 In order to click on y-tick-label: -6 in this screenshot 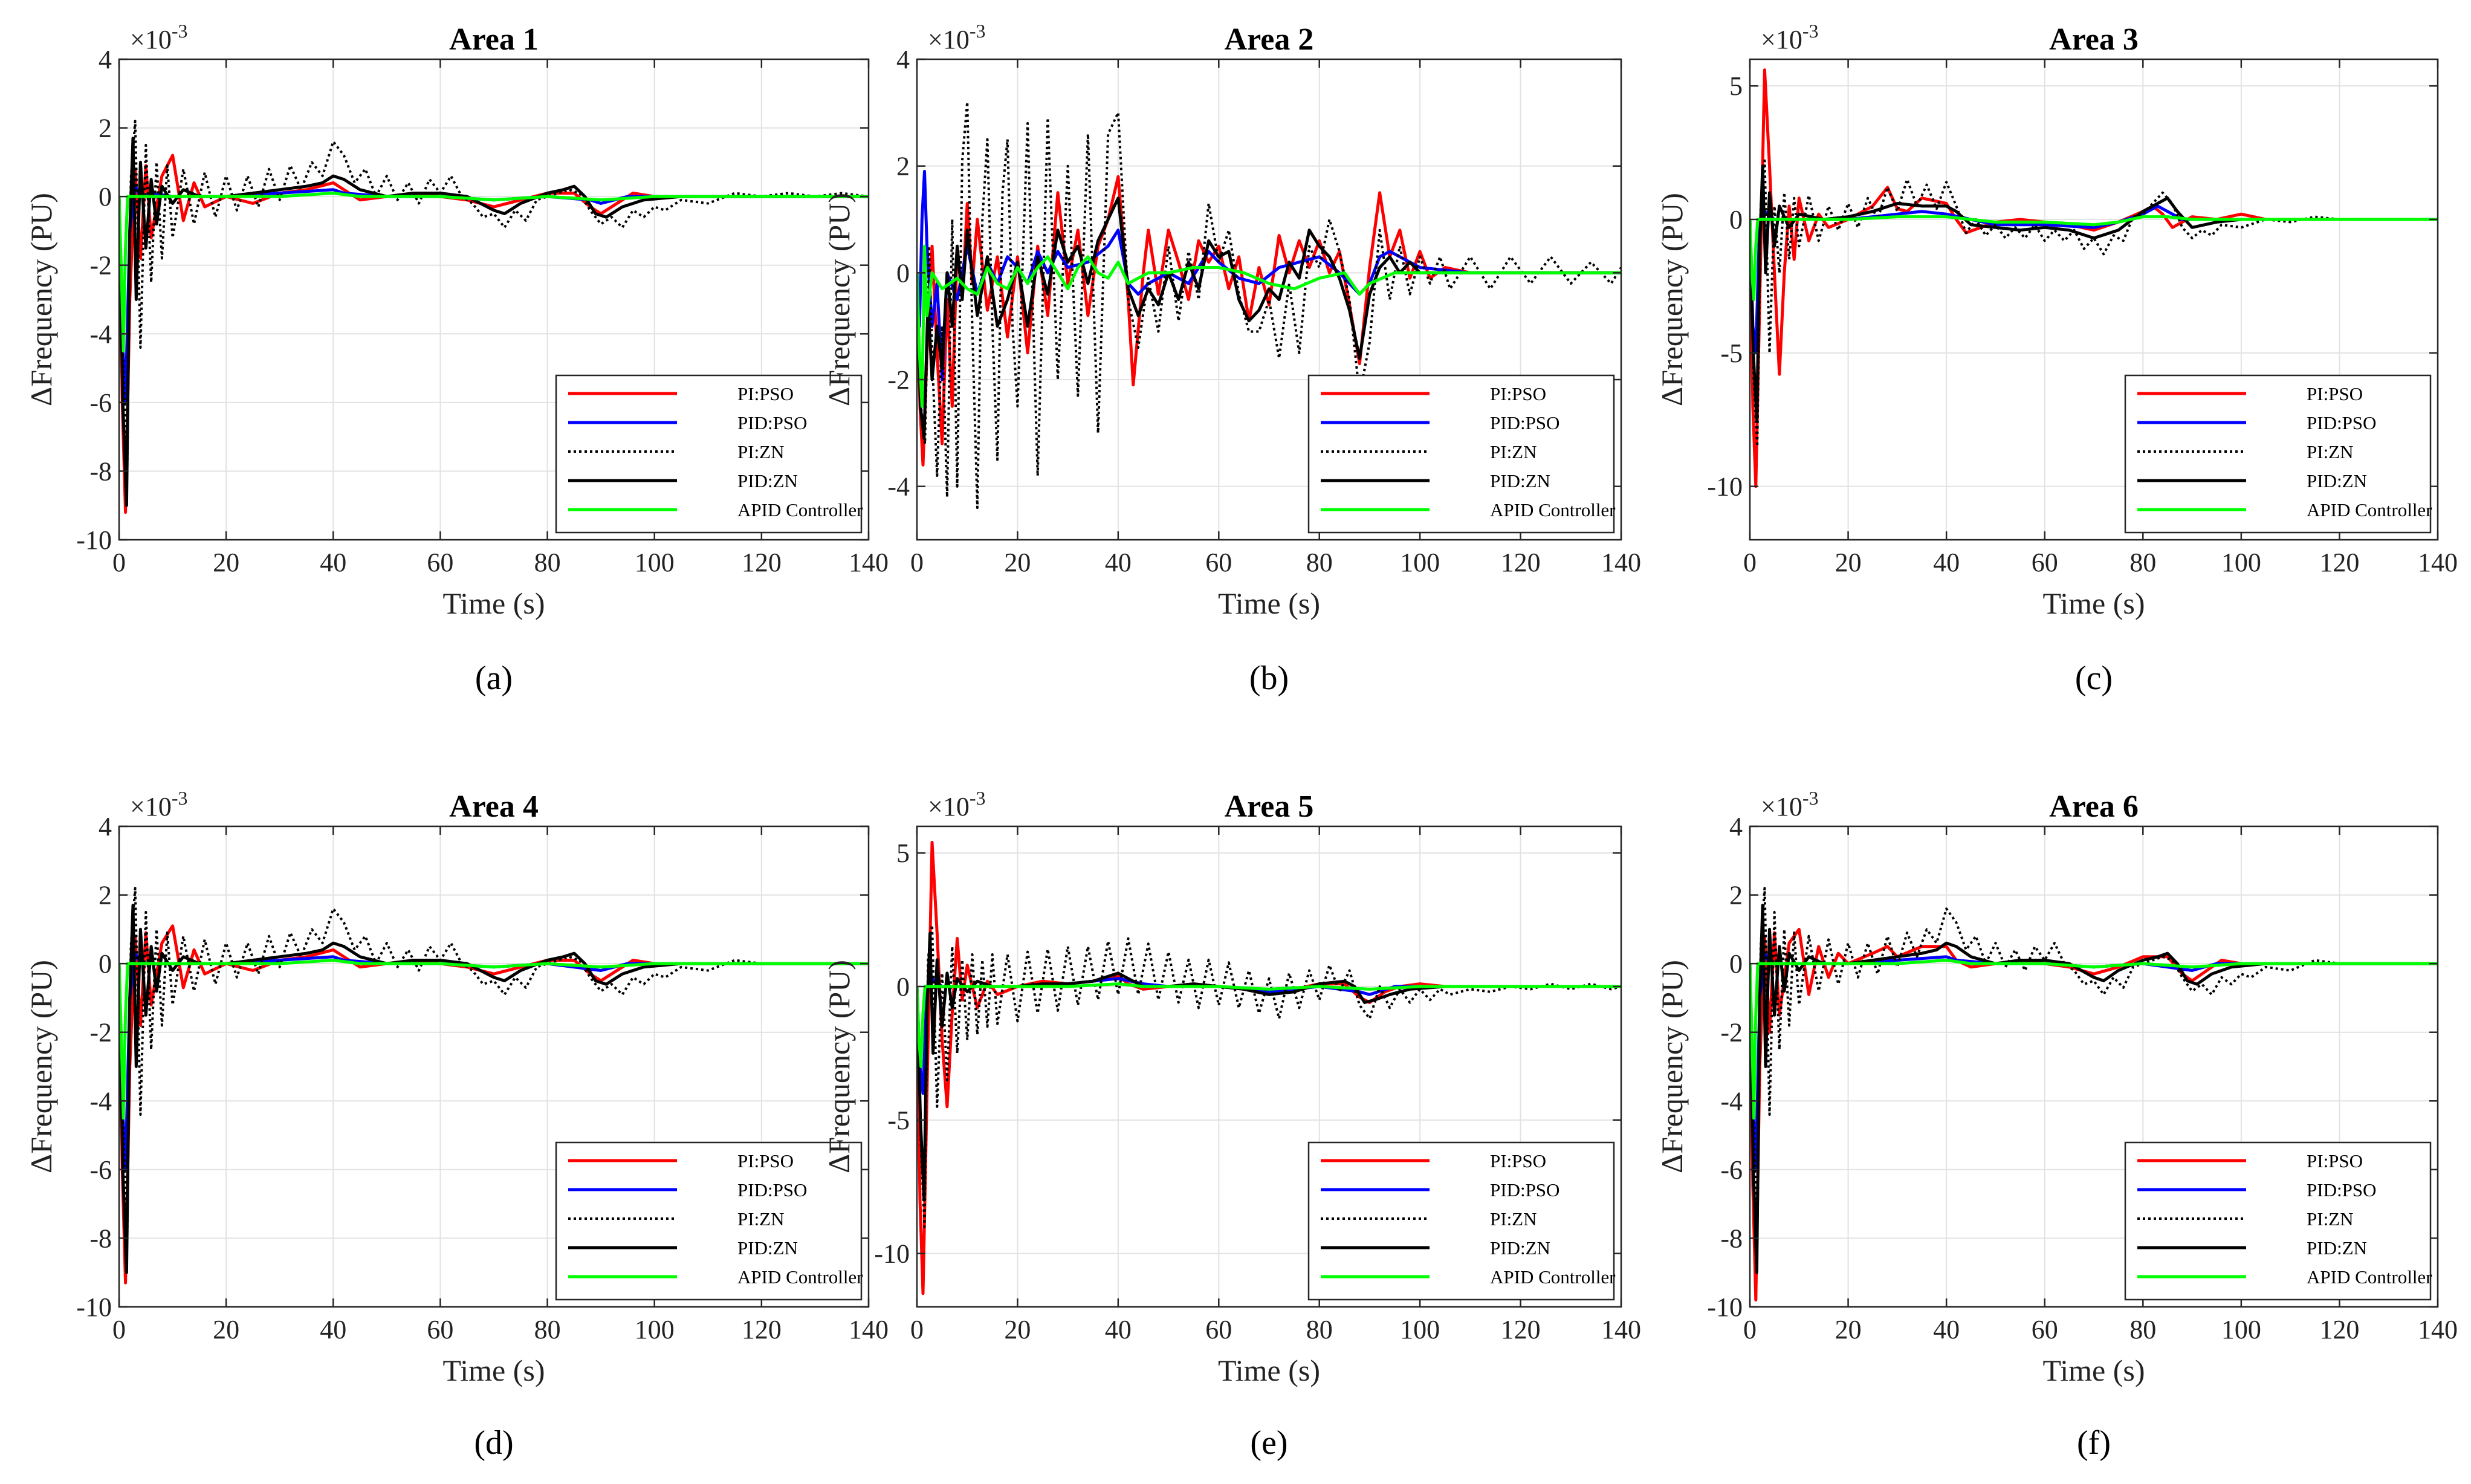, I will do `click(100, 403)`.